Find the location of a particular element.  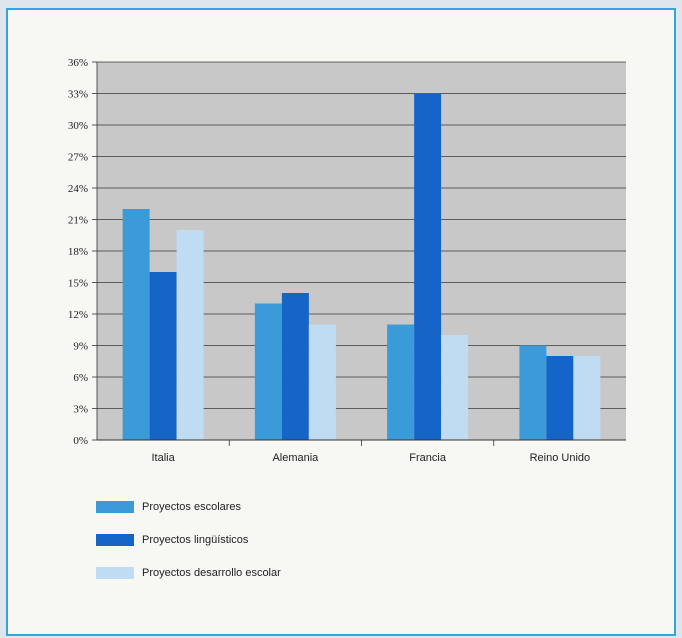

legend-label: Proyectos lingüísticos is located at coordinates (195, 540).